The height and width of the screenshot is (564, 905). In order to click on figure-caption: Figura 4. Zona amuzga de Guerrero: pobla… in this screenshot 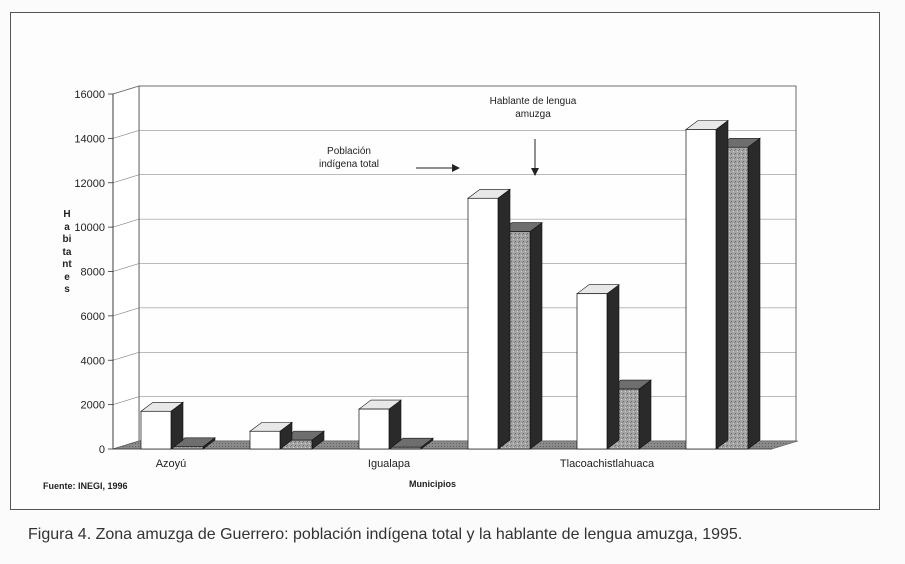, I will do `click(385, 534)`.